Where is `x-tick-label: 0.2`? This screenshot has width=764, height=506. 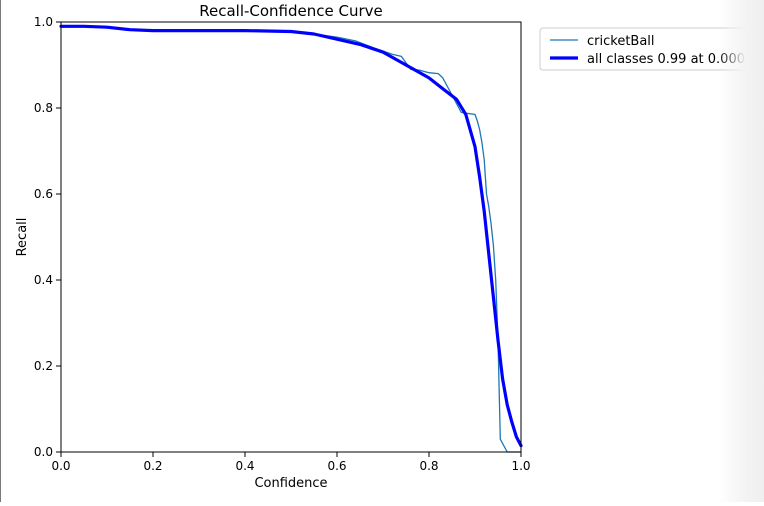 x-tick-label: 0.2 is located at coordinates (152, 466).